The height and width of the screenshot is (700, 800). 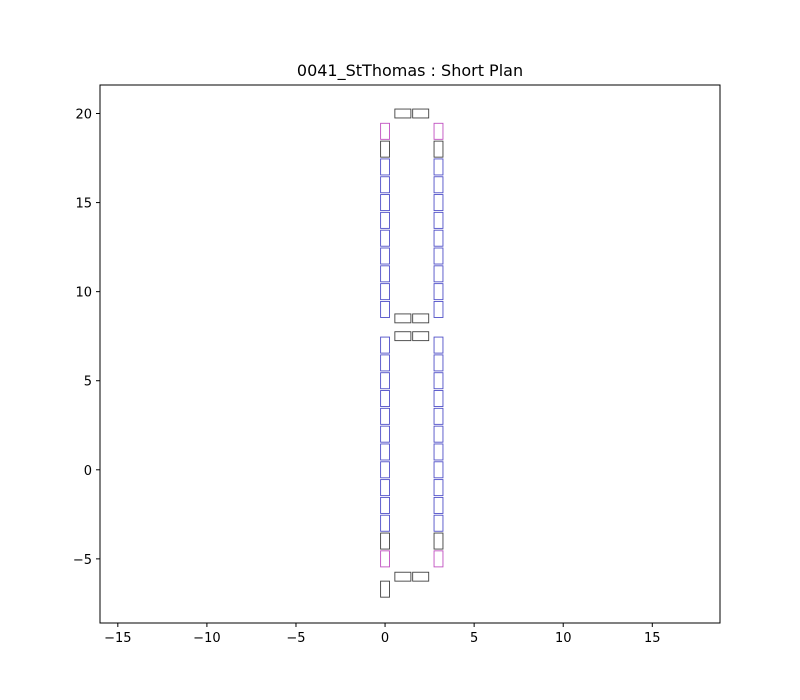 I want to click on y-tick-label: 15, so click(x=83, y=204).